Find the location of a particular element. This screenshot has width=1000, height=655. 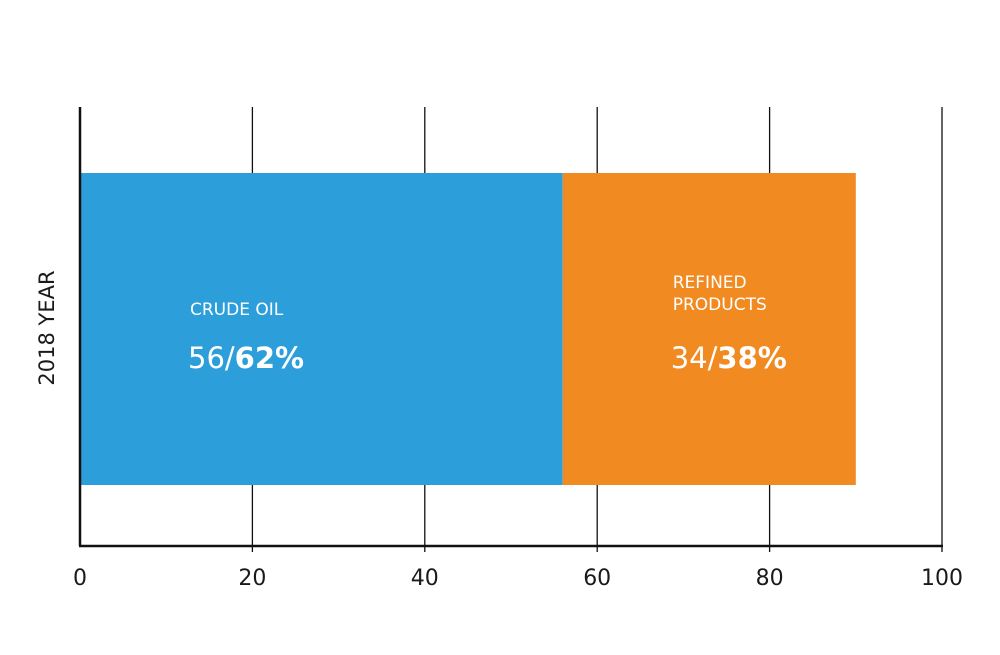

x-tick-labels: 0 20 40 60 80 100 is located at coordinates (518, 578).